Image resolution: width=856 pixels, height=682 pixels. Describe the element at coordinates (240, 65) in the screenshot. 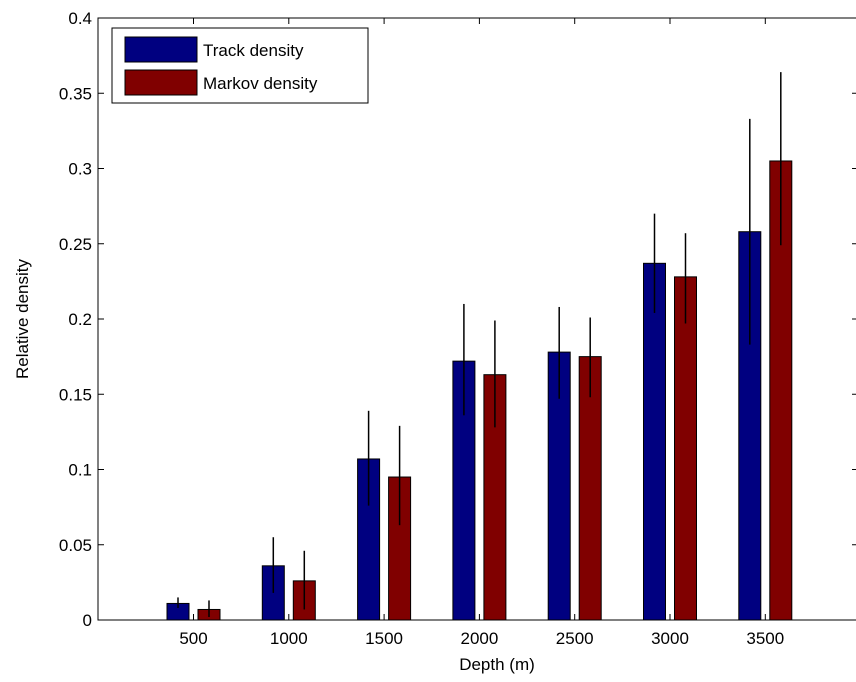

I see `legend: Track density Markov density` at that location.